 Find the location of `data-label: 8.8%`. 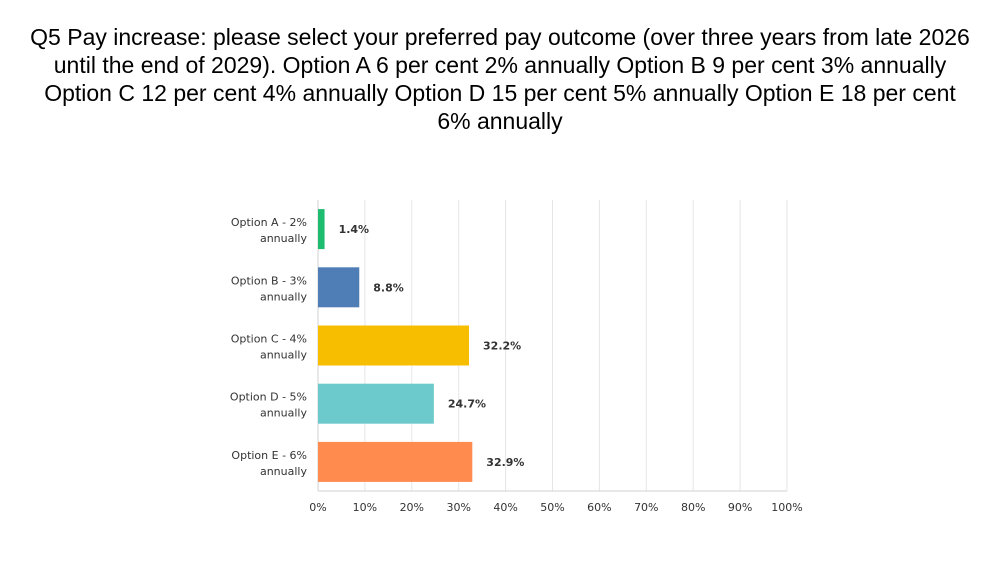

data-label: 8.8% is located at coordinates (388, 287).